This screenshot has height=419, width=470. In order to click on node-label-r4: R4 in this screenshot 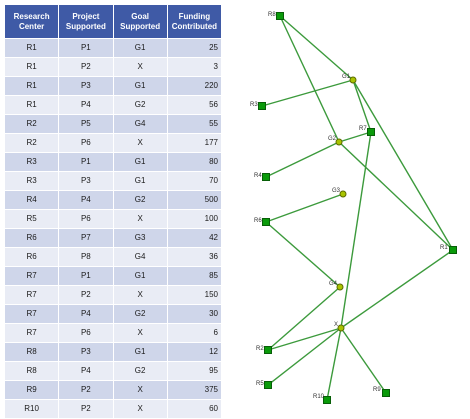, I will do `click(258, 176)`.